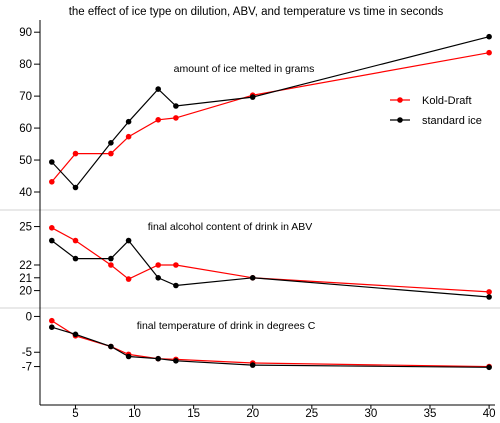 The height and width of the screenshot is (423, 500). What do you see at coordinates (134, 413) in the screenshot?
I see `x-tick-label: 10` at bounding box center [134, 413].